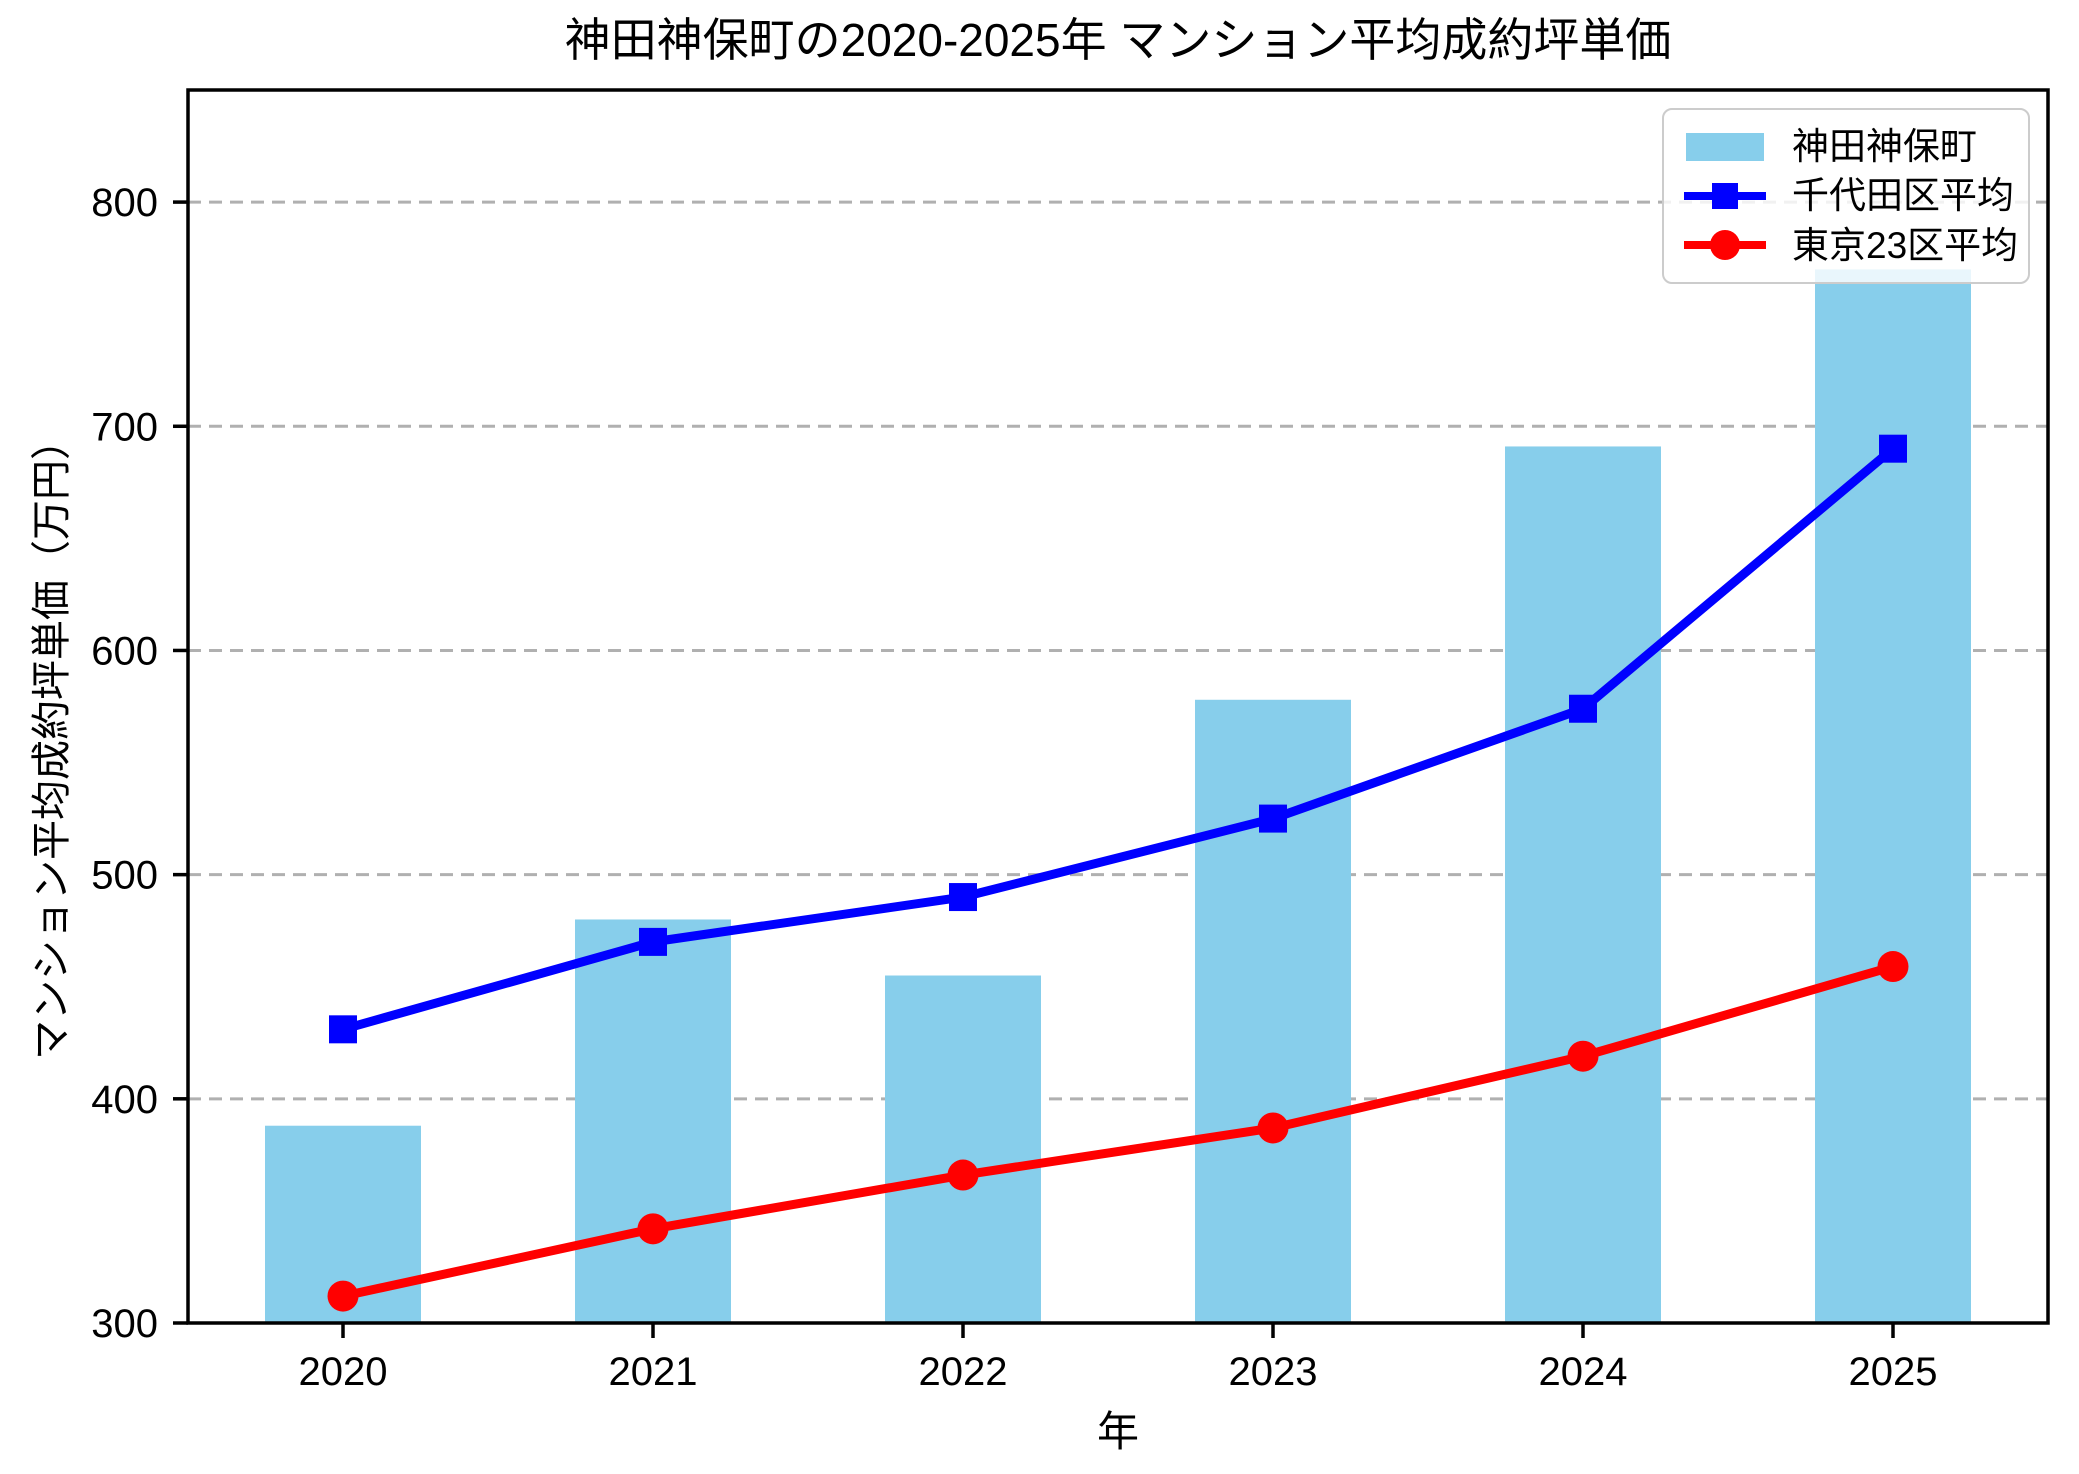 The width and height of the screenshot is (2079, 1474). Describe the element at coordinates (1583, 708) in the screenshot. I see `marker-square-2024` at that location.